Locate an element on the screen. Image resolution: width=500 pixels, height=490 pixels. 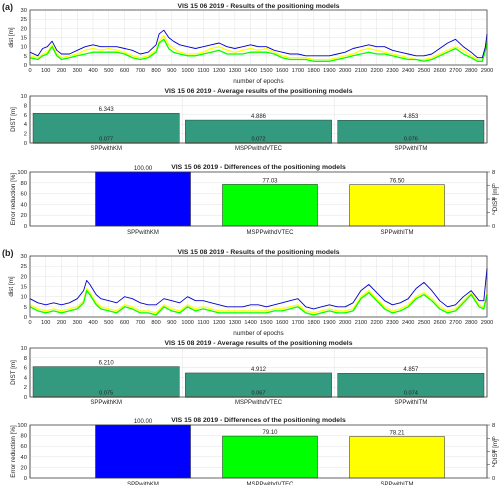
y-axis-label: Error reduction [%] is located at coordinates (13, 199).